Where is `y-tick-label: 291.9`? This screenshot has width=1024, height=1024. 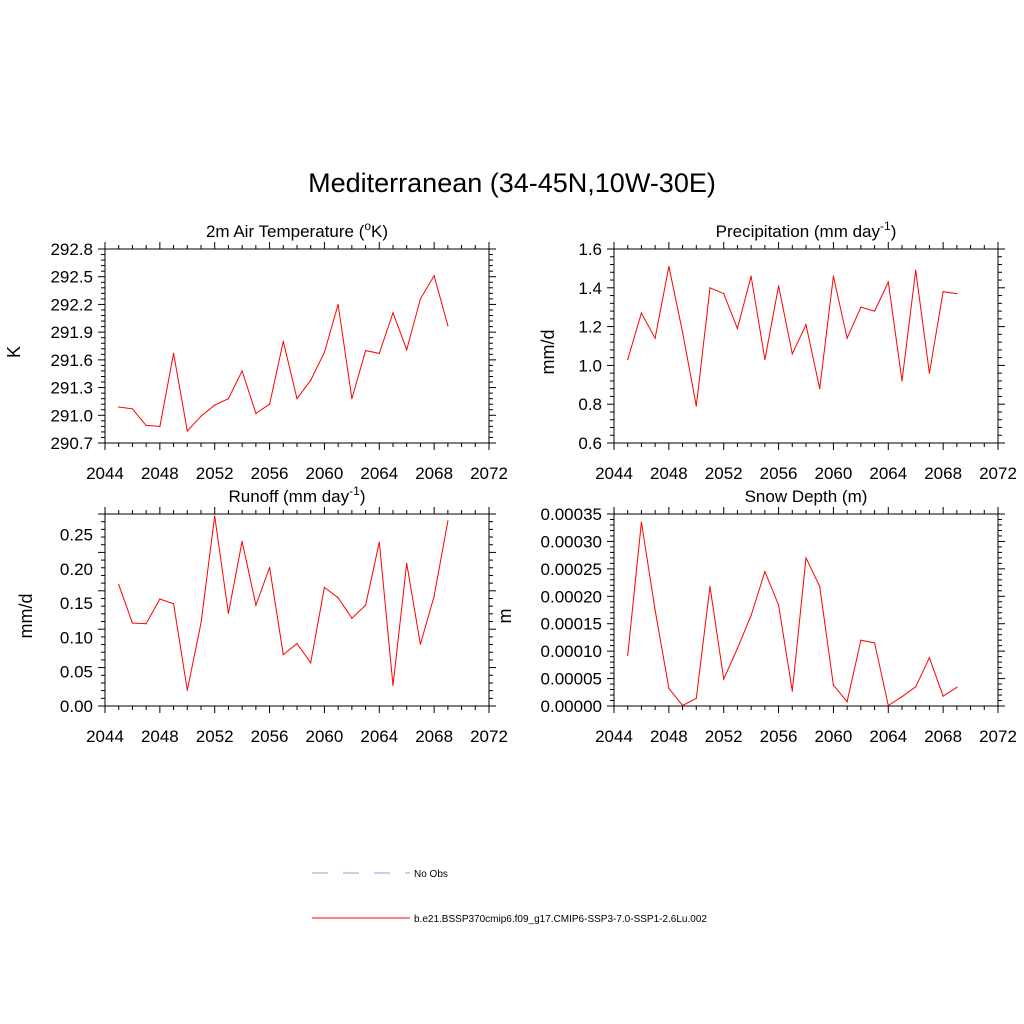 y-tick-label: 291.9 is located at coordinates (71, 332).